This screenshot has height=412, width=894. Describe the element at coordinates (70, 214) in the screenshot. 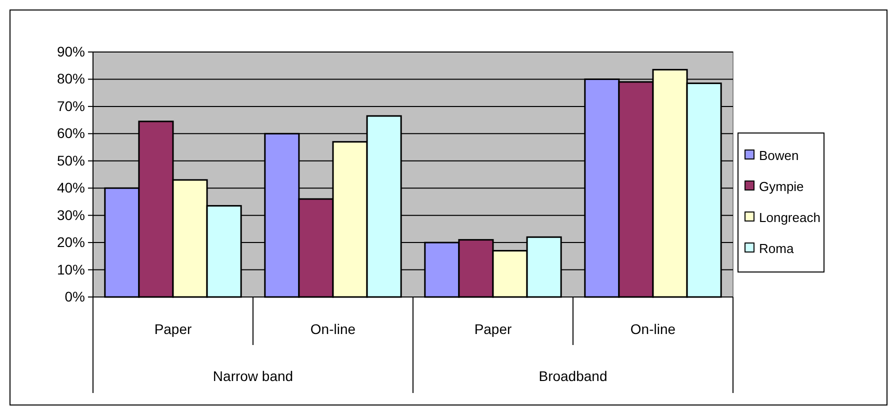

I see `y-tick-label: 30%` at that location.